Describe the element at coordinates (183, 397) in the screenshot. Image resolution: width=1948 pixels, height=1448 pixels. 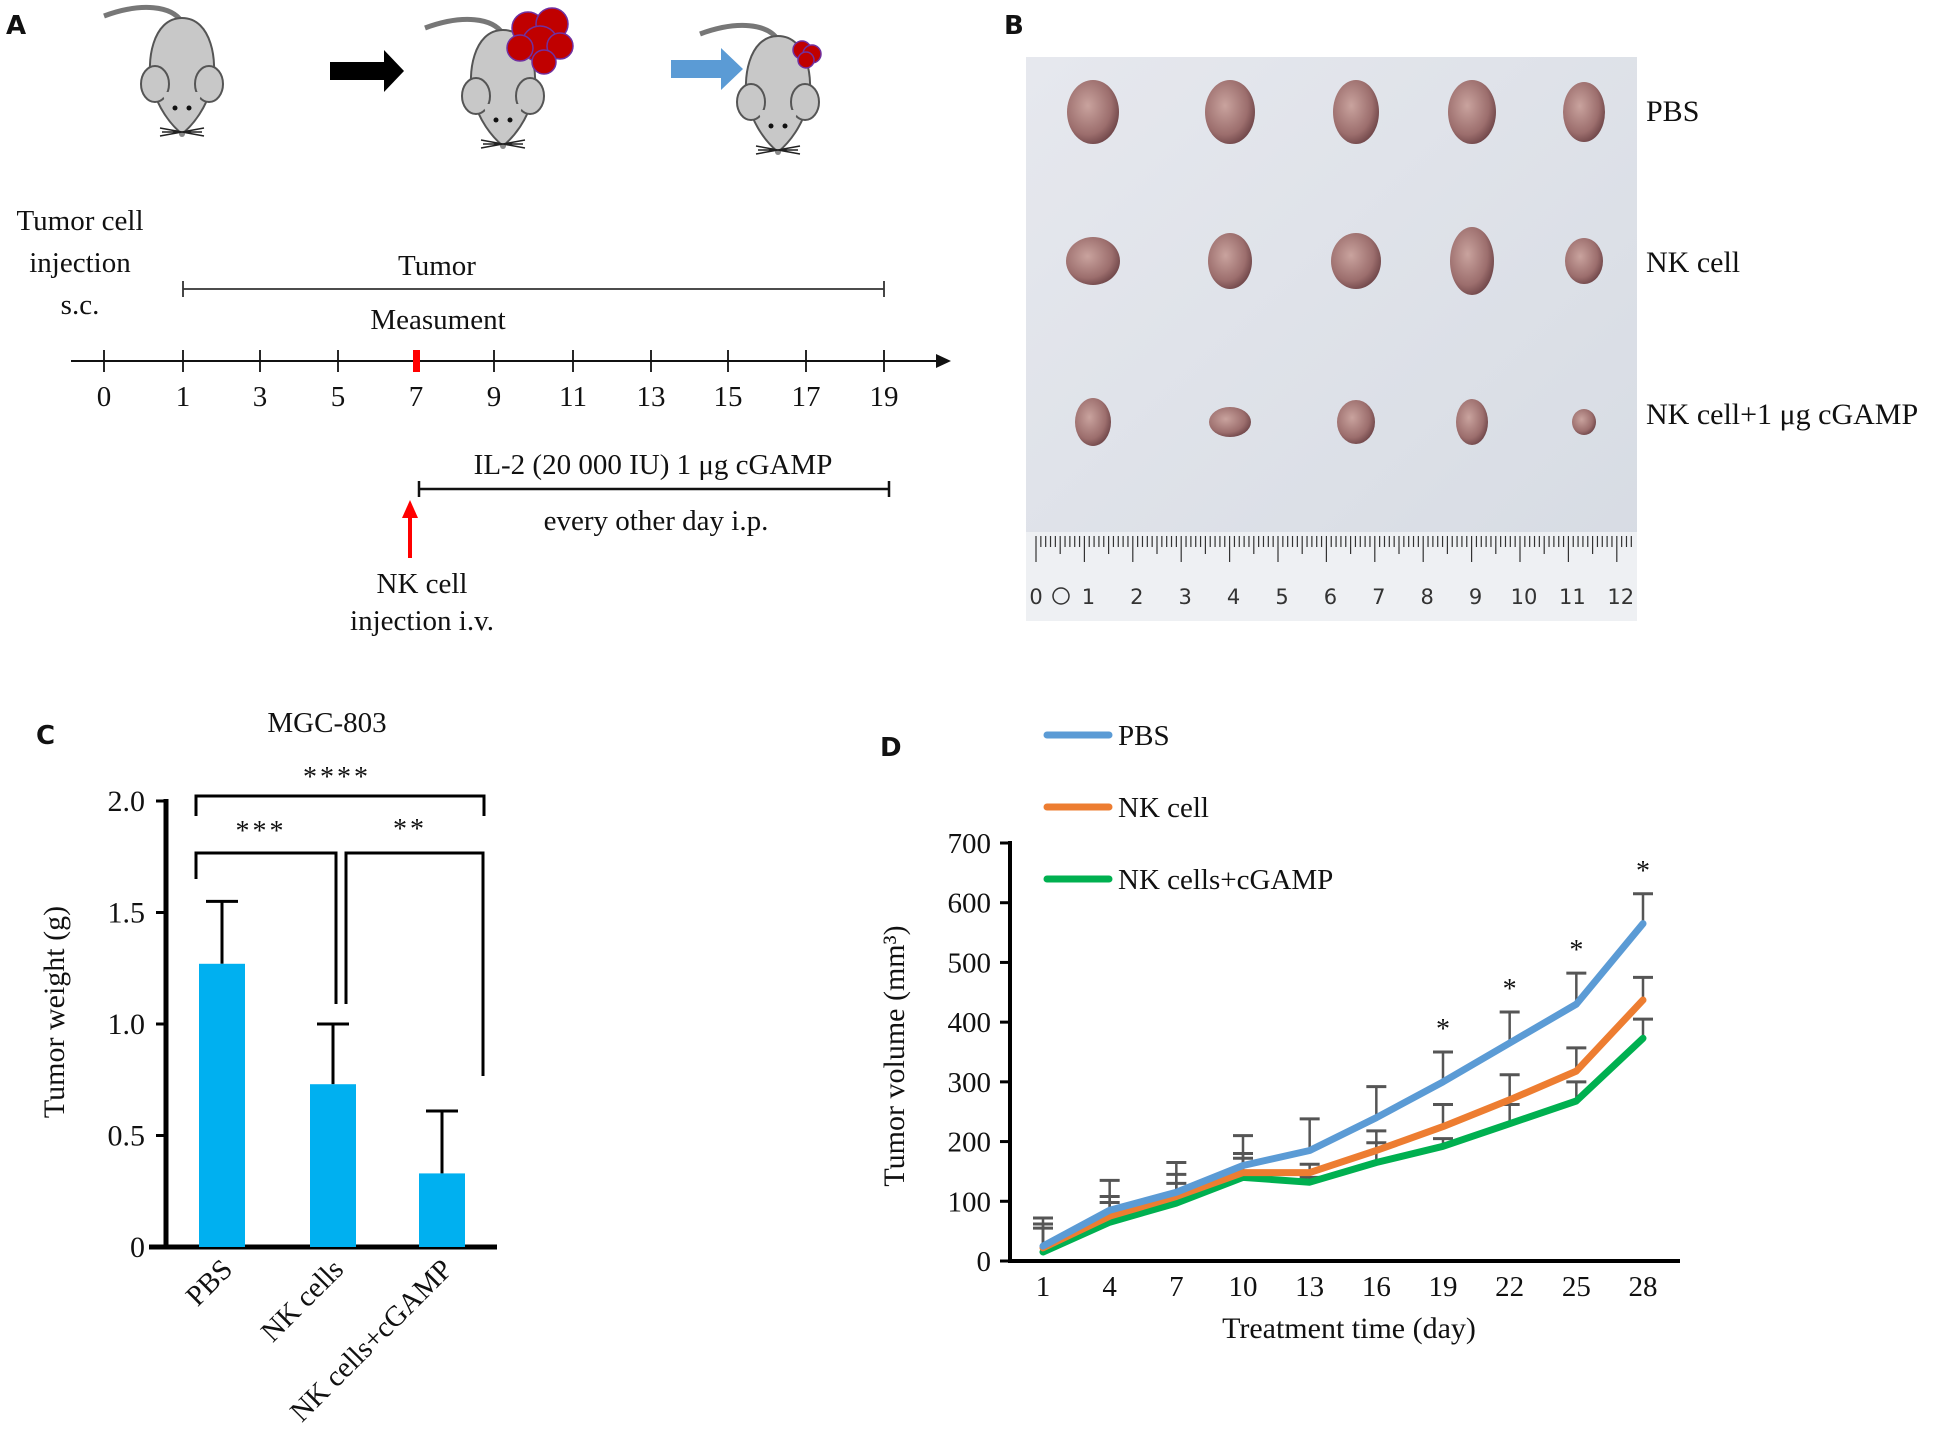
I see `timeline-tick-label: 1` at that location.